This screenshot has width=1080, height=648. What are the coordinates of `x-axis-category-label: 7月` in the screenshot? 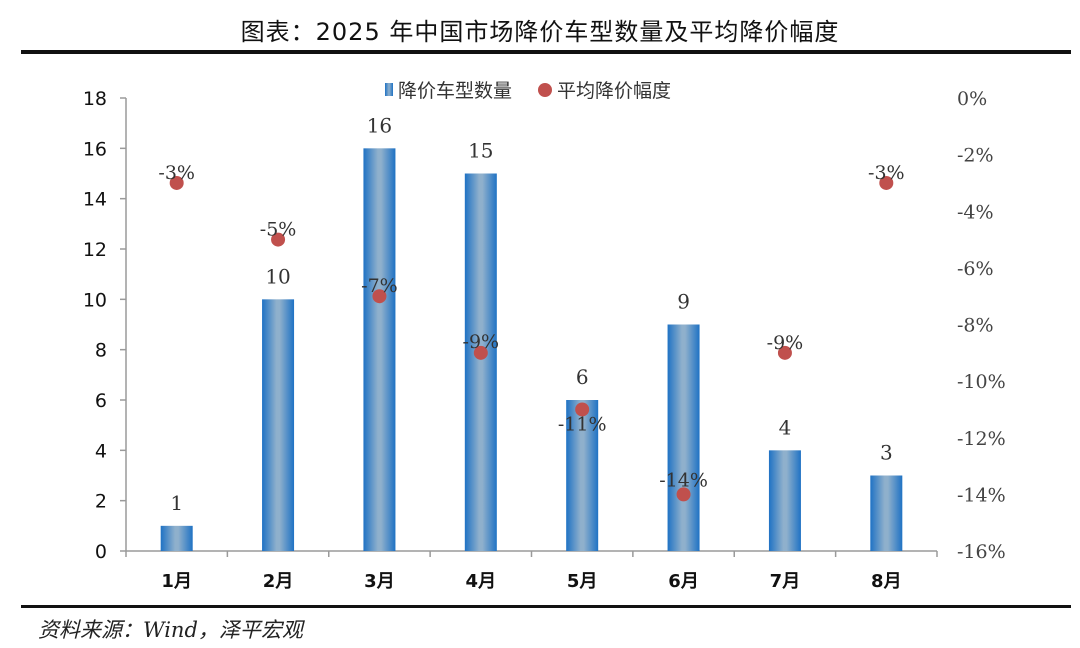 It's located at (785, 581).